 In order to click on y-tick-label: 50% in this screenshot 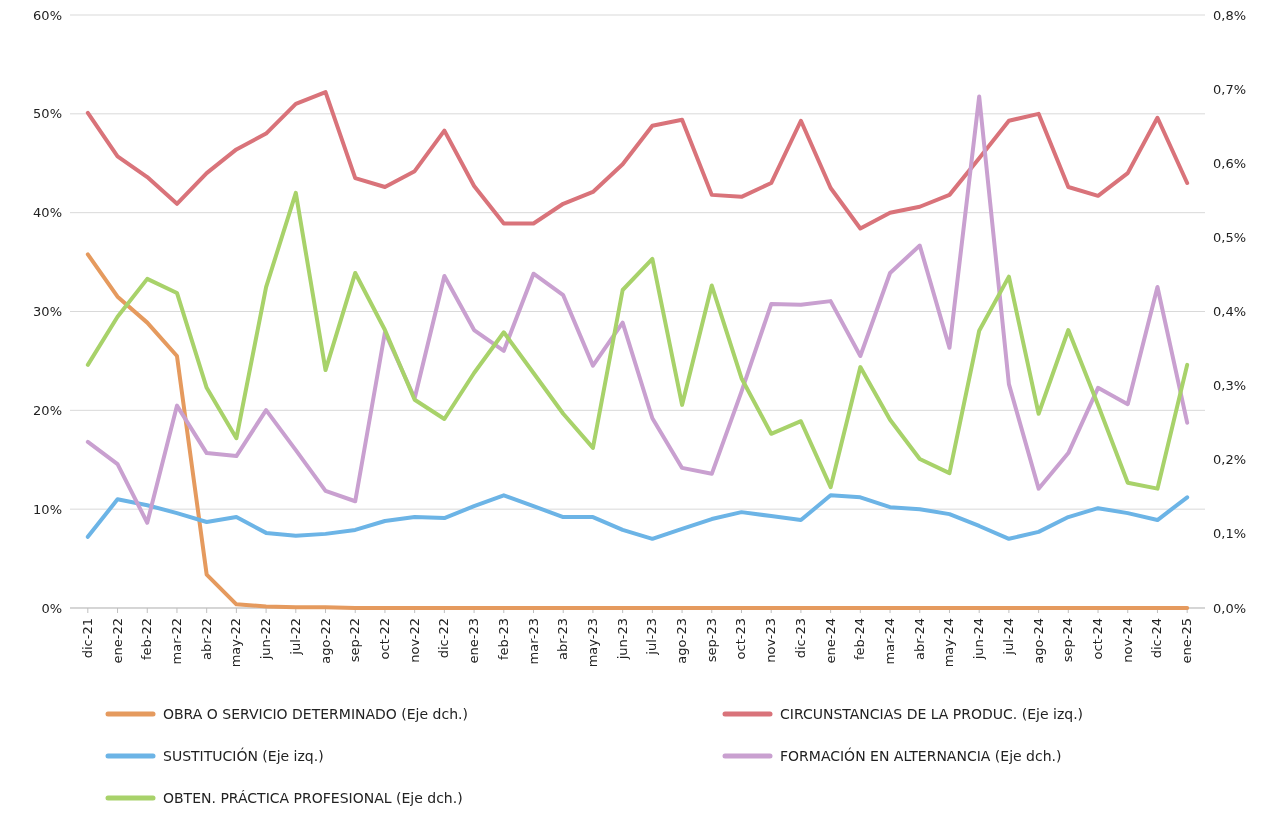, I will do `click(47, 114)`.